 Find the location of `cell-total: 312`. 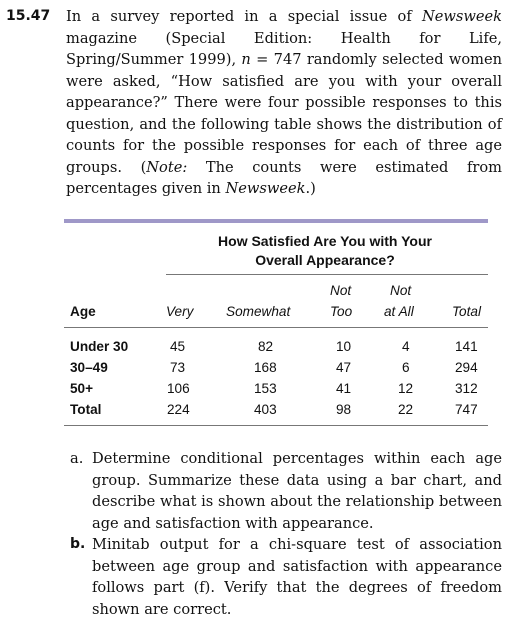

cell-total: 312 is located at coordinates (466, 388).